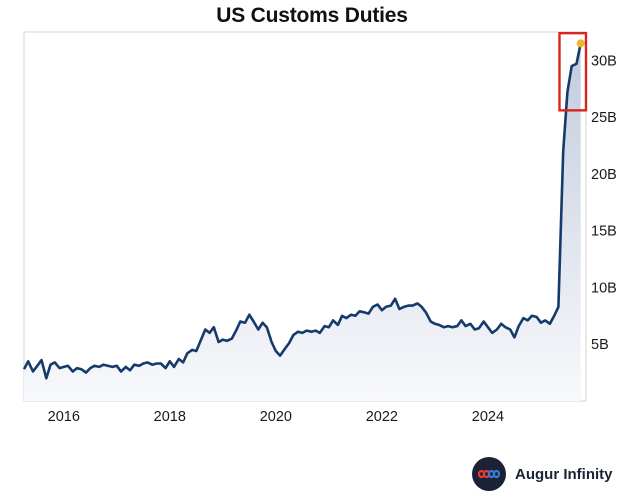 Image resolution: width=624 pixels, height=501 pixels. What do you see at coordinates (564, 474) in the screenshot?
I see `brand-name: Augur Infinity` at bounding box center [564, 474].